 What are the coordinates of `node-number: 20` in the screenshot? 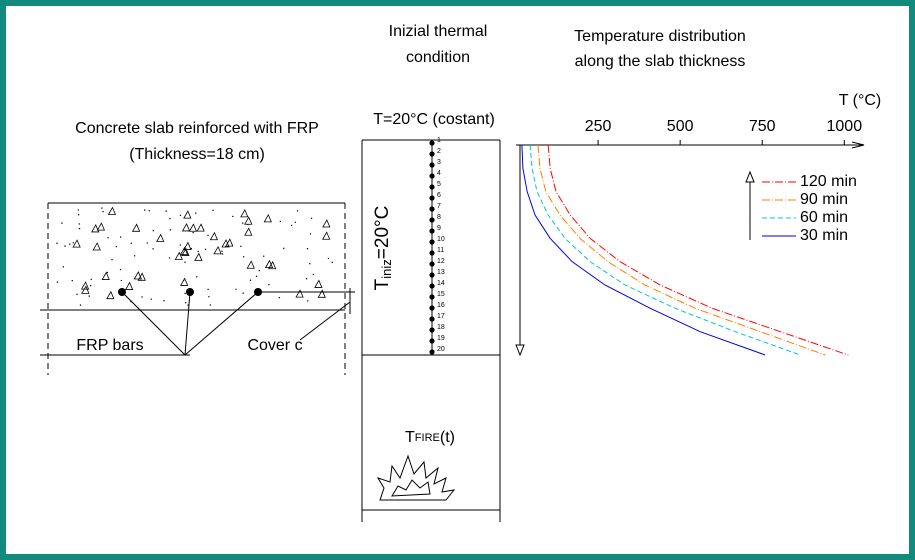 It's located at (441, 349).